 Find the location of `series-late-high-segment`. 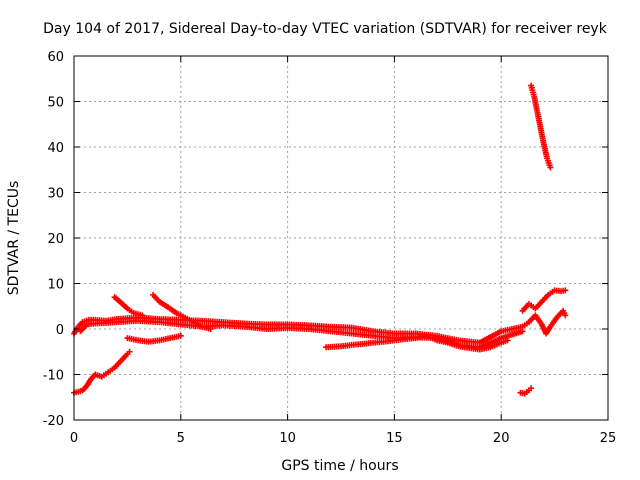

series-late-high-segment is located at coordinates (541, 126).